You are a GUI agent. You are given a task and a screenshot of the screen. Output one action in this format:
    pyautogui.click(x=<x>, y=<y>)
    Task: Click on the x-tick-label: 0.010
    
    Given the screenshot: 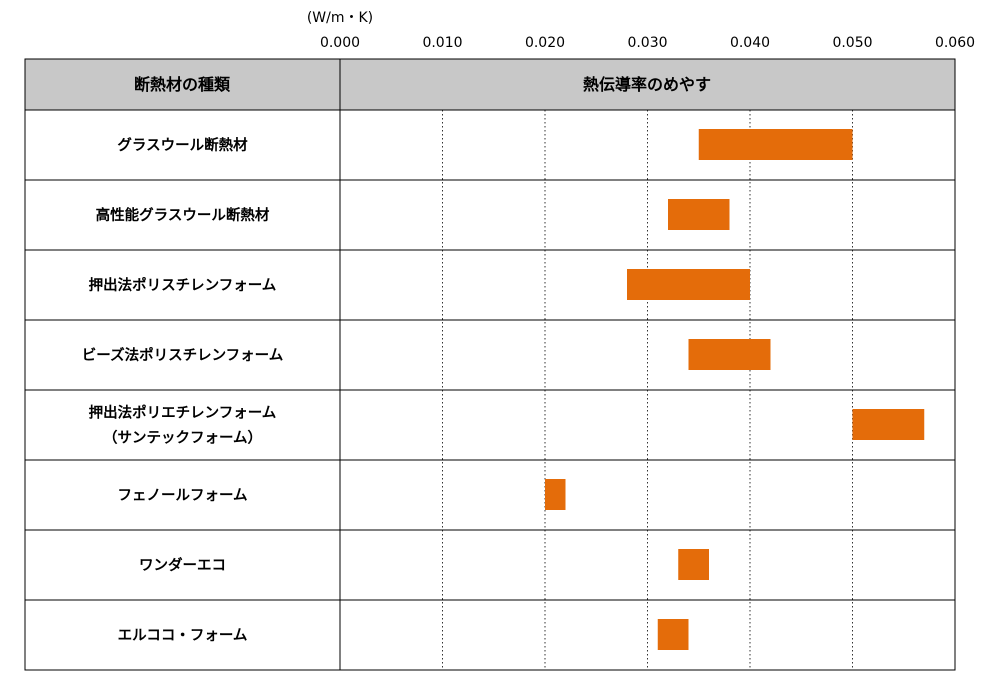 What is the action you would take?
    pyautogui.click(x=442, y=43)
    